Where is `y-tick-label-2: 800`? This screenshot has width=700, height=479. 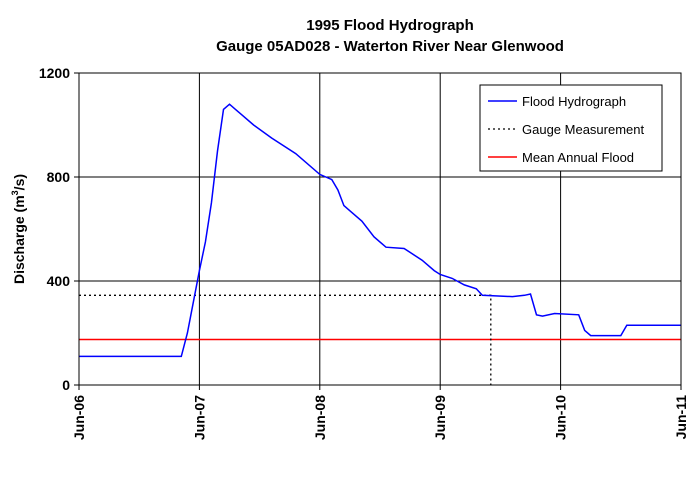
y-tick-label-2: 800 is located at coordinates (59, 177).